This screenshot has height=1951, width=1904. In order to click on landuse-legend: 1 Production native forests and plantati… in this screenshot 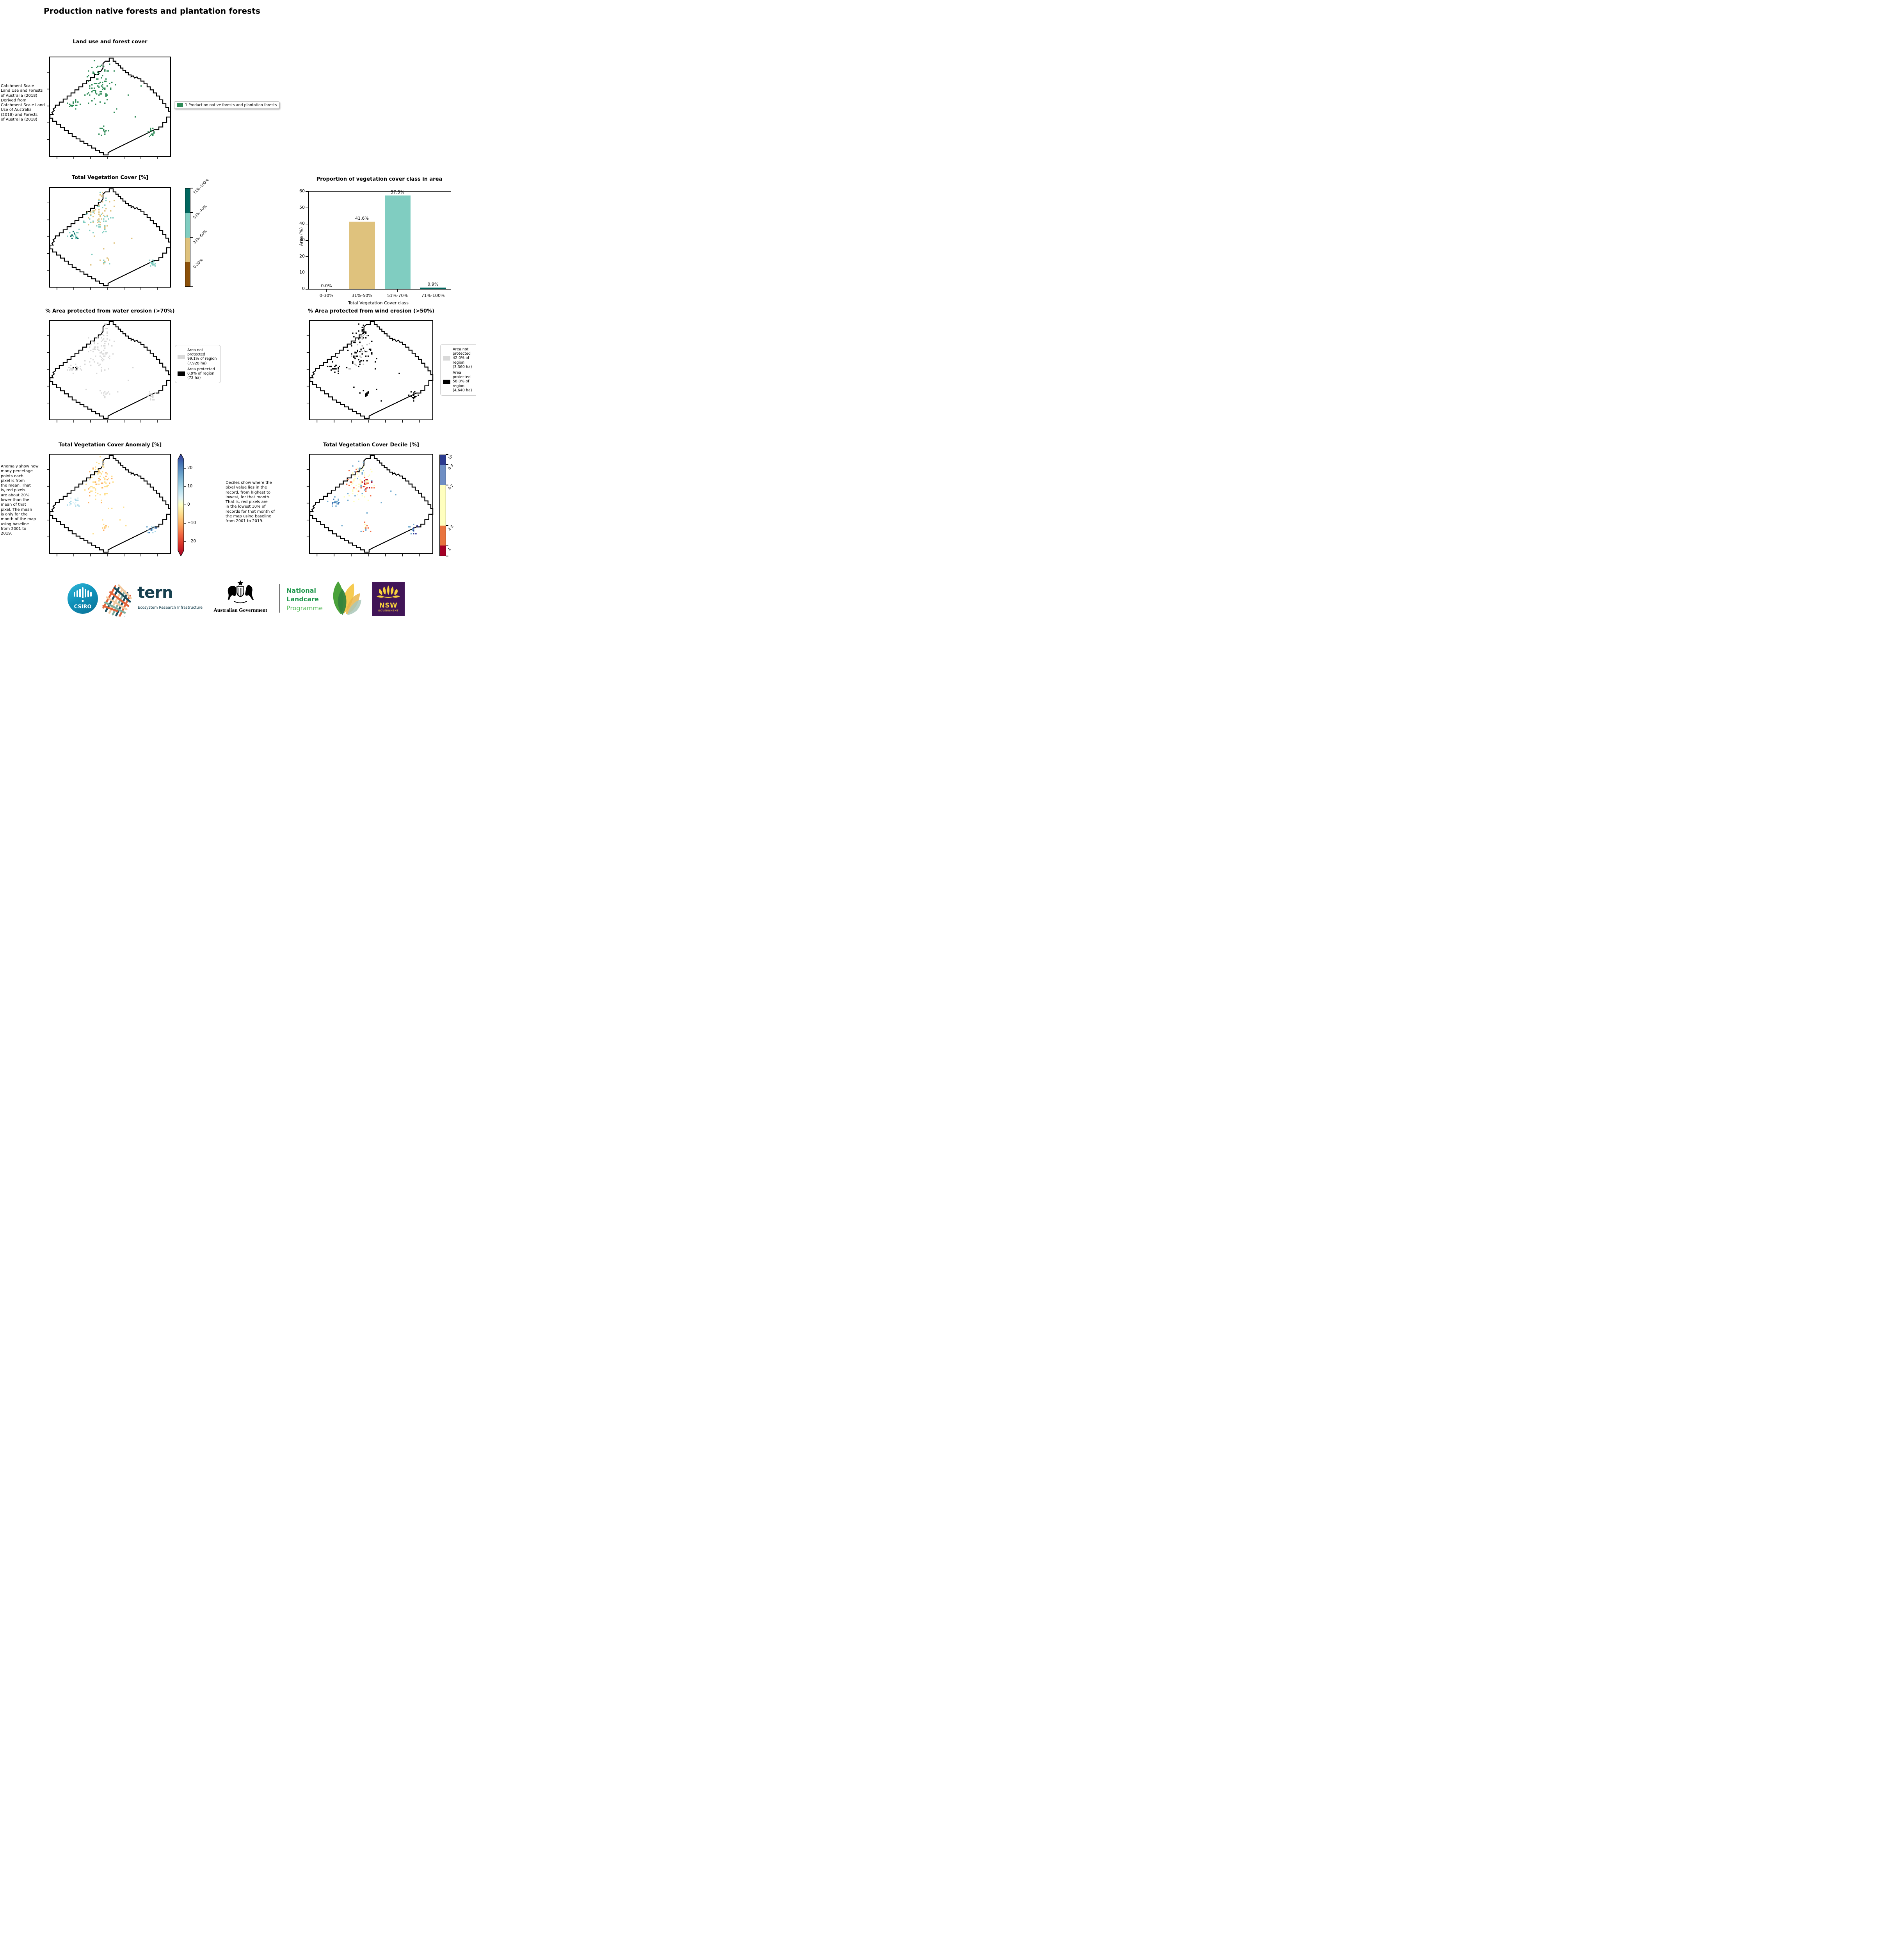, I will do `click(227, 105)`.